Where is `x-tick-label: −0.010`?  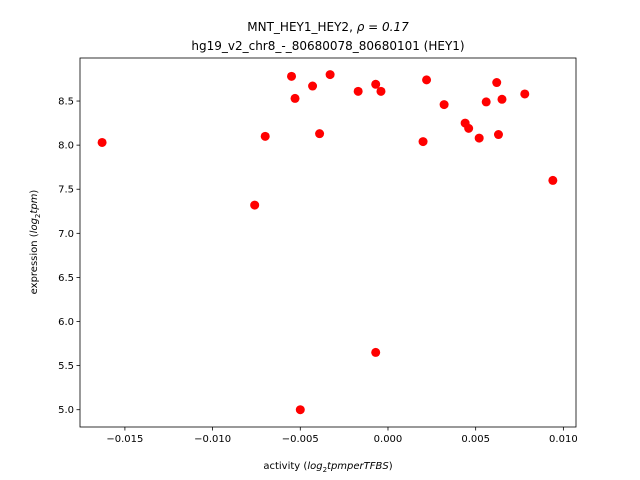
x-tick-label: −0.010 is located at coordinates (212, 439).